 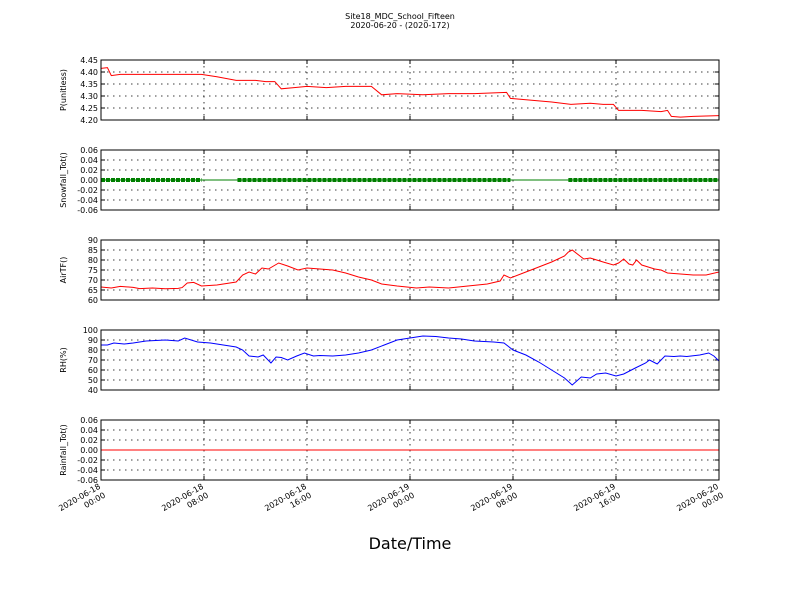 I want to click on subplot-1: 4.20 4.25 4.30 4.35 4.40 4.45 P(unitless), so click(x=389, y=90).